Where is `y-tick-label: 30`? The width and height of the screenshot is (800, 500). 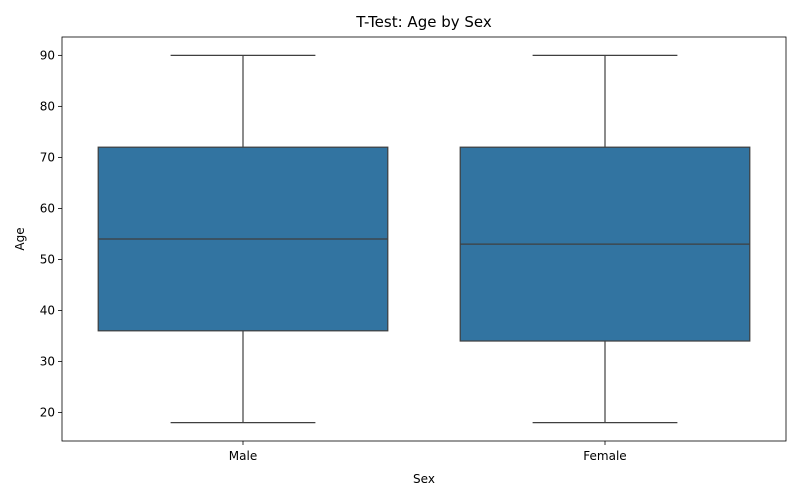
y-tick-label: 30 is located at coordinates (47, 361).